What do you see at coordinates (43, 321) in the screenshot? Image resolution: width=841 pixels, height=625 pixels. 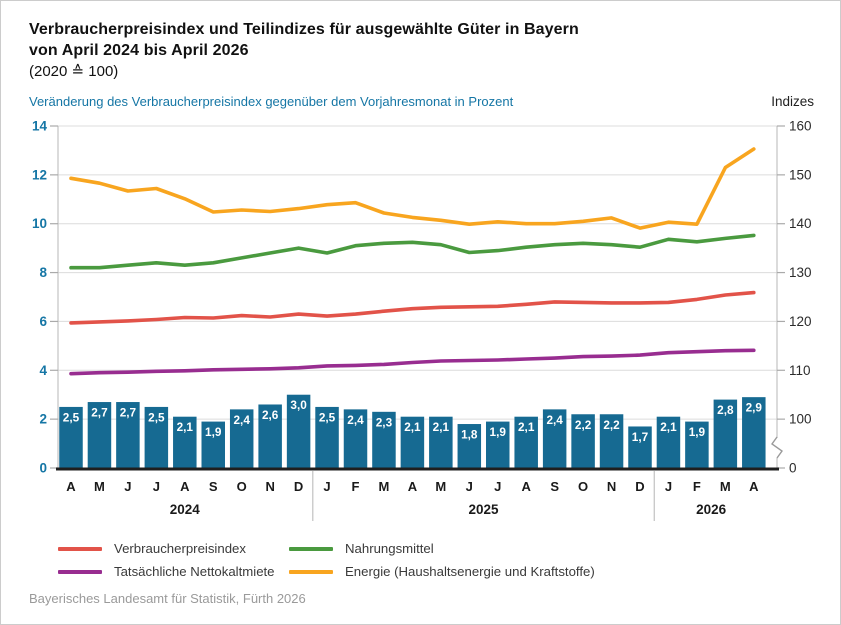 I see `left-axis-tick-label: 6` at bounding box center [43, 321].